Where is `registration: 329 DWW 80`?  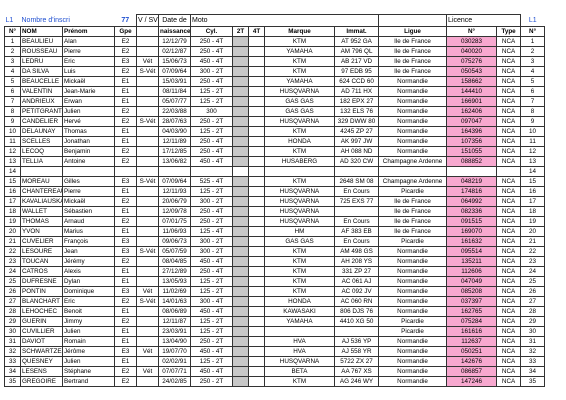
registration: 329 DWW 80 is located at coordinates (356, 121).